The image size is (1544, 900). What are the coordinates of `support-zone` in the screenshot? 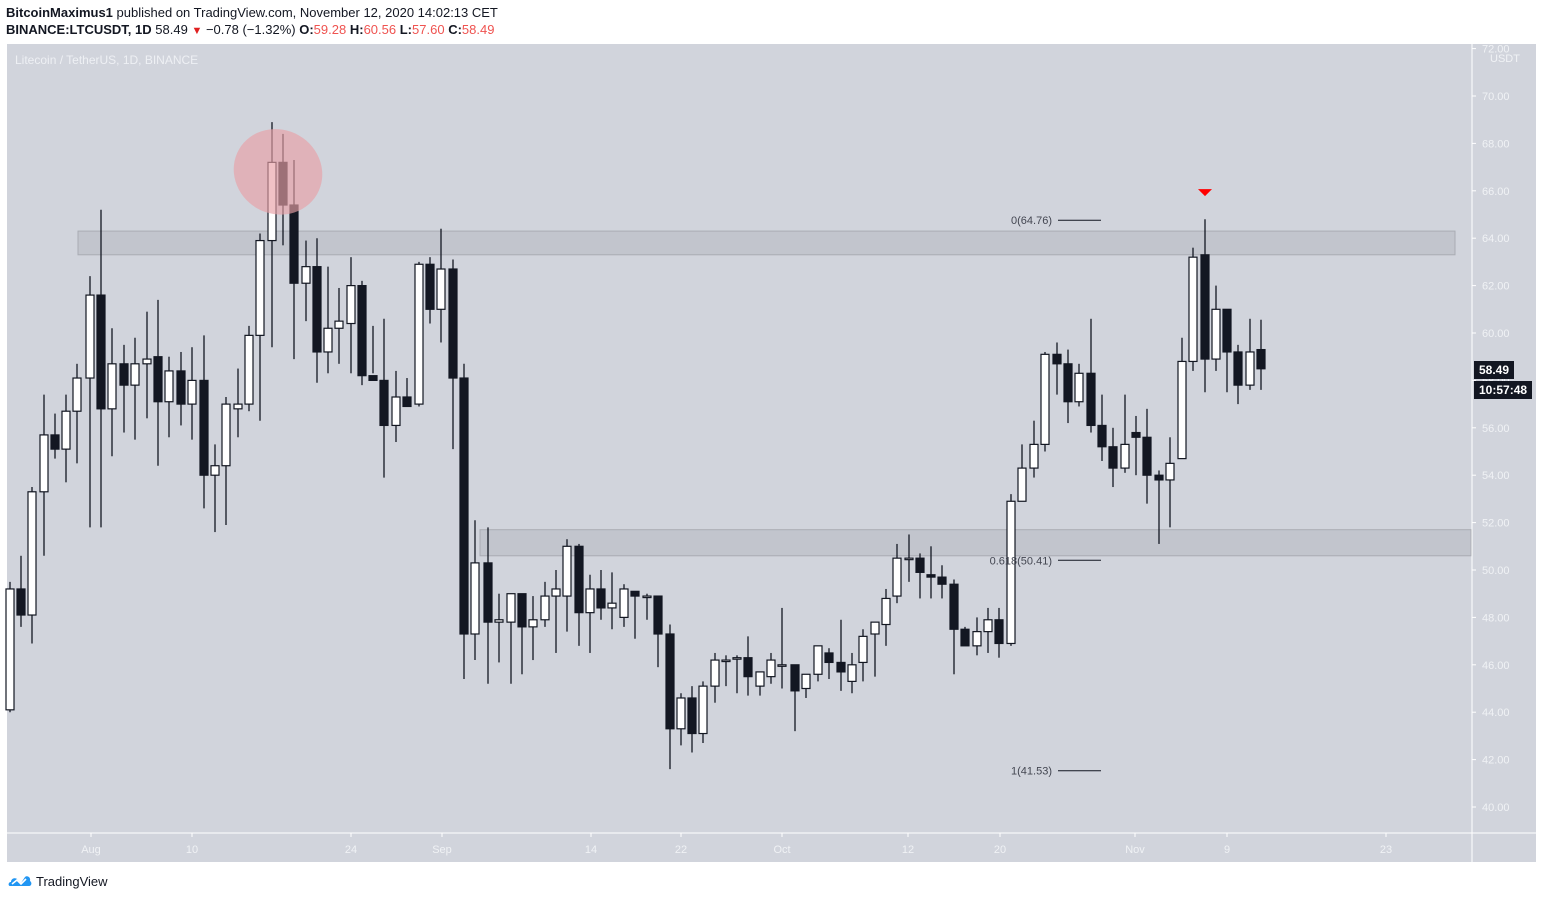 It's located at (975, 543).